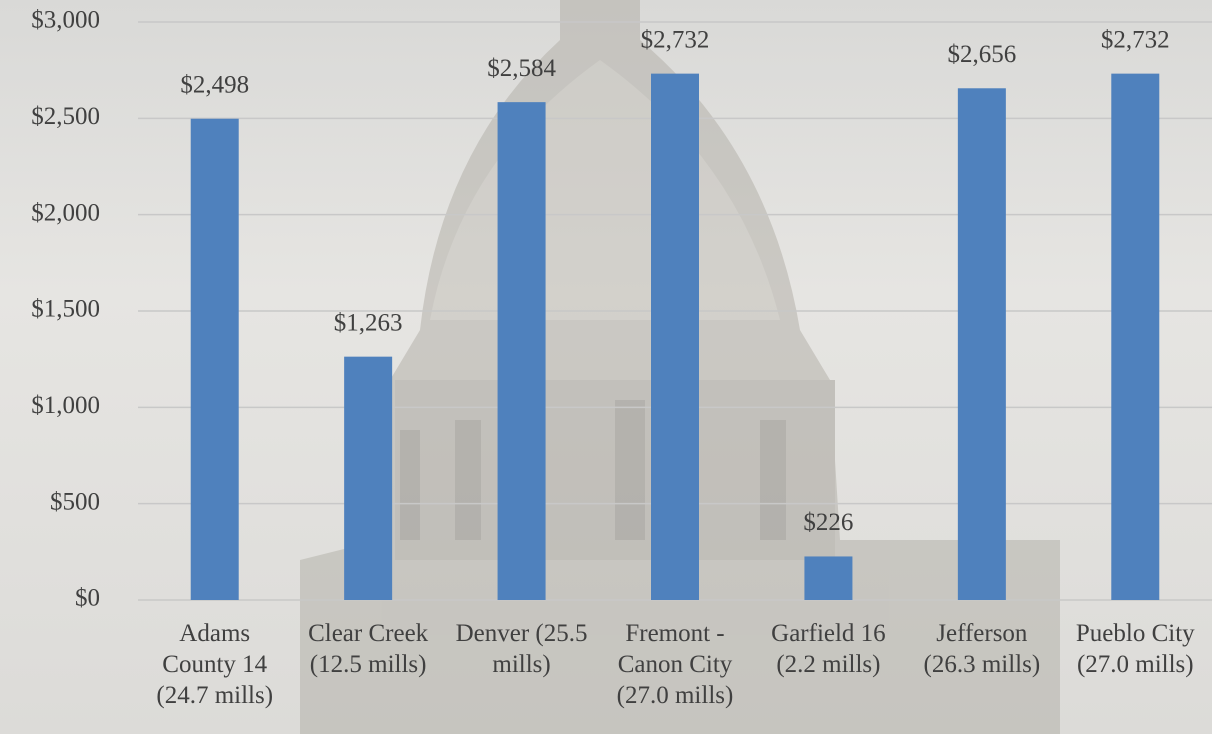 The width and height of the screenshot is (1212, 734). Describe the element at coordinates (981, 54) in the screenshot. I see `value-label: $2,656` at that location.